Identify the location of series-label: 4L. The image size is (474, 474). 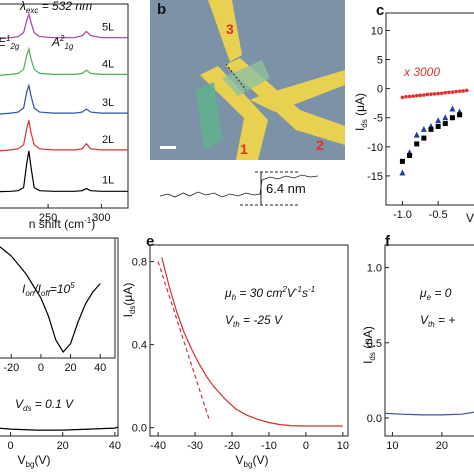
(108, 64).